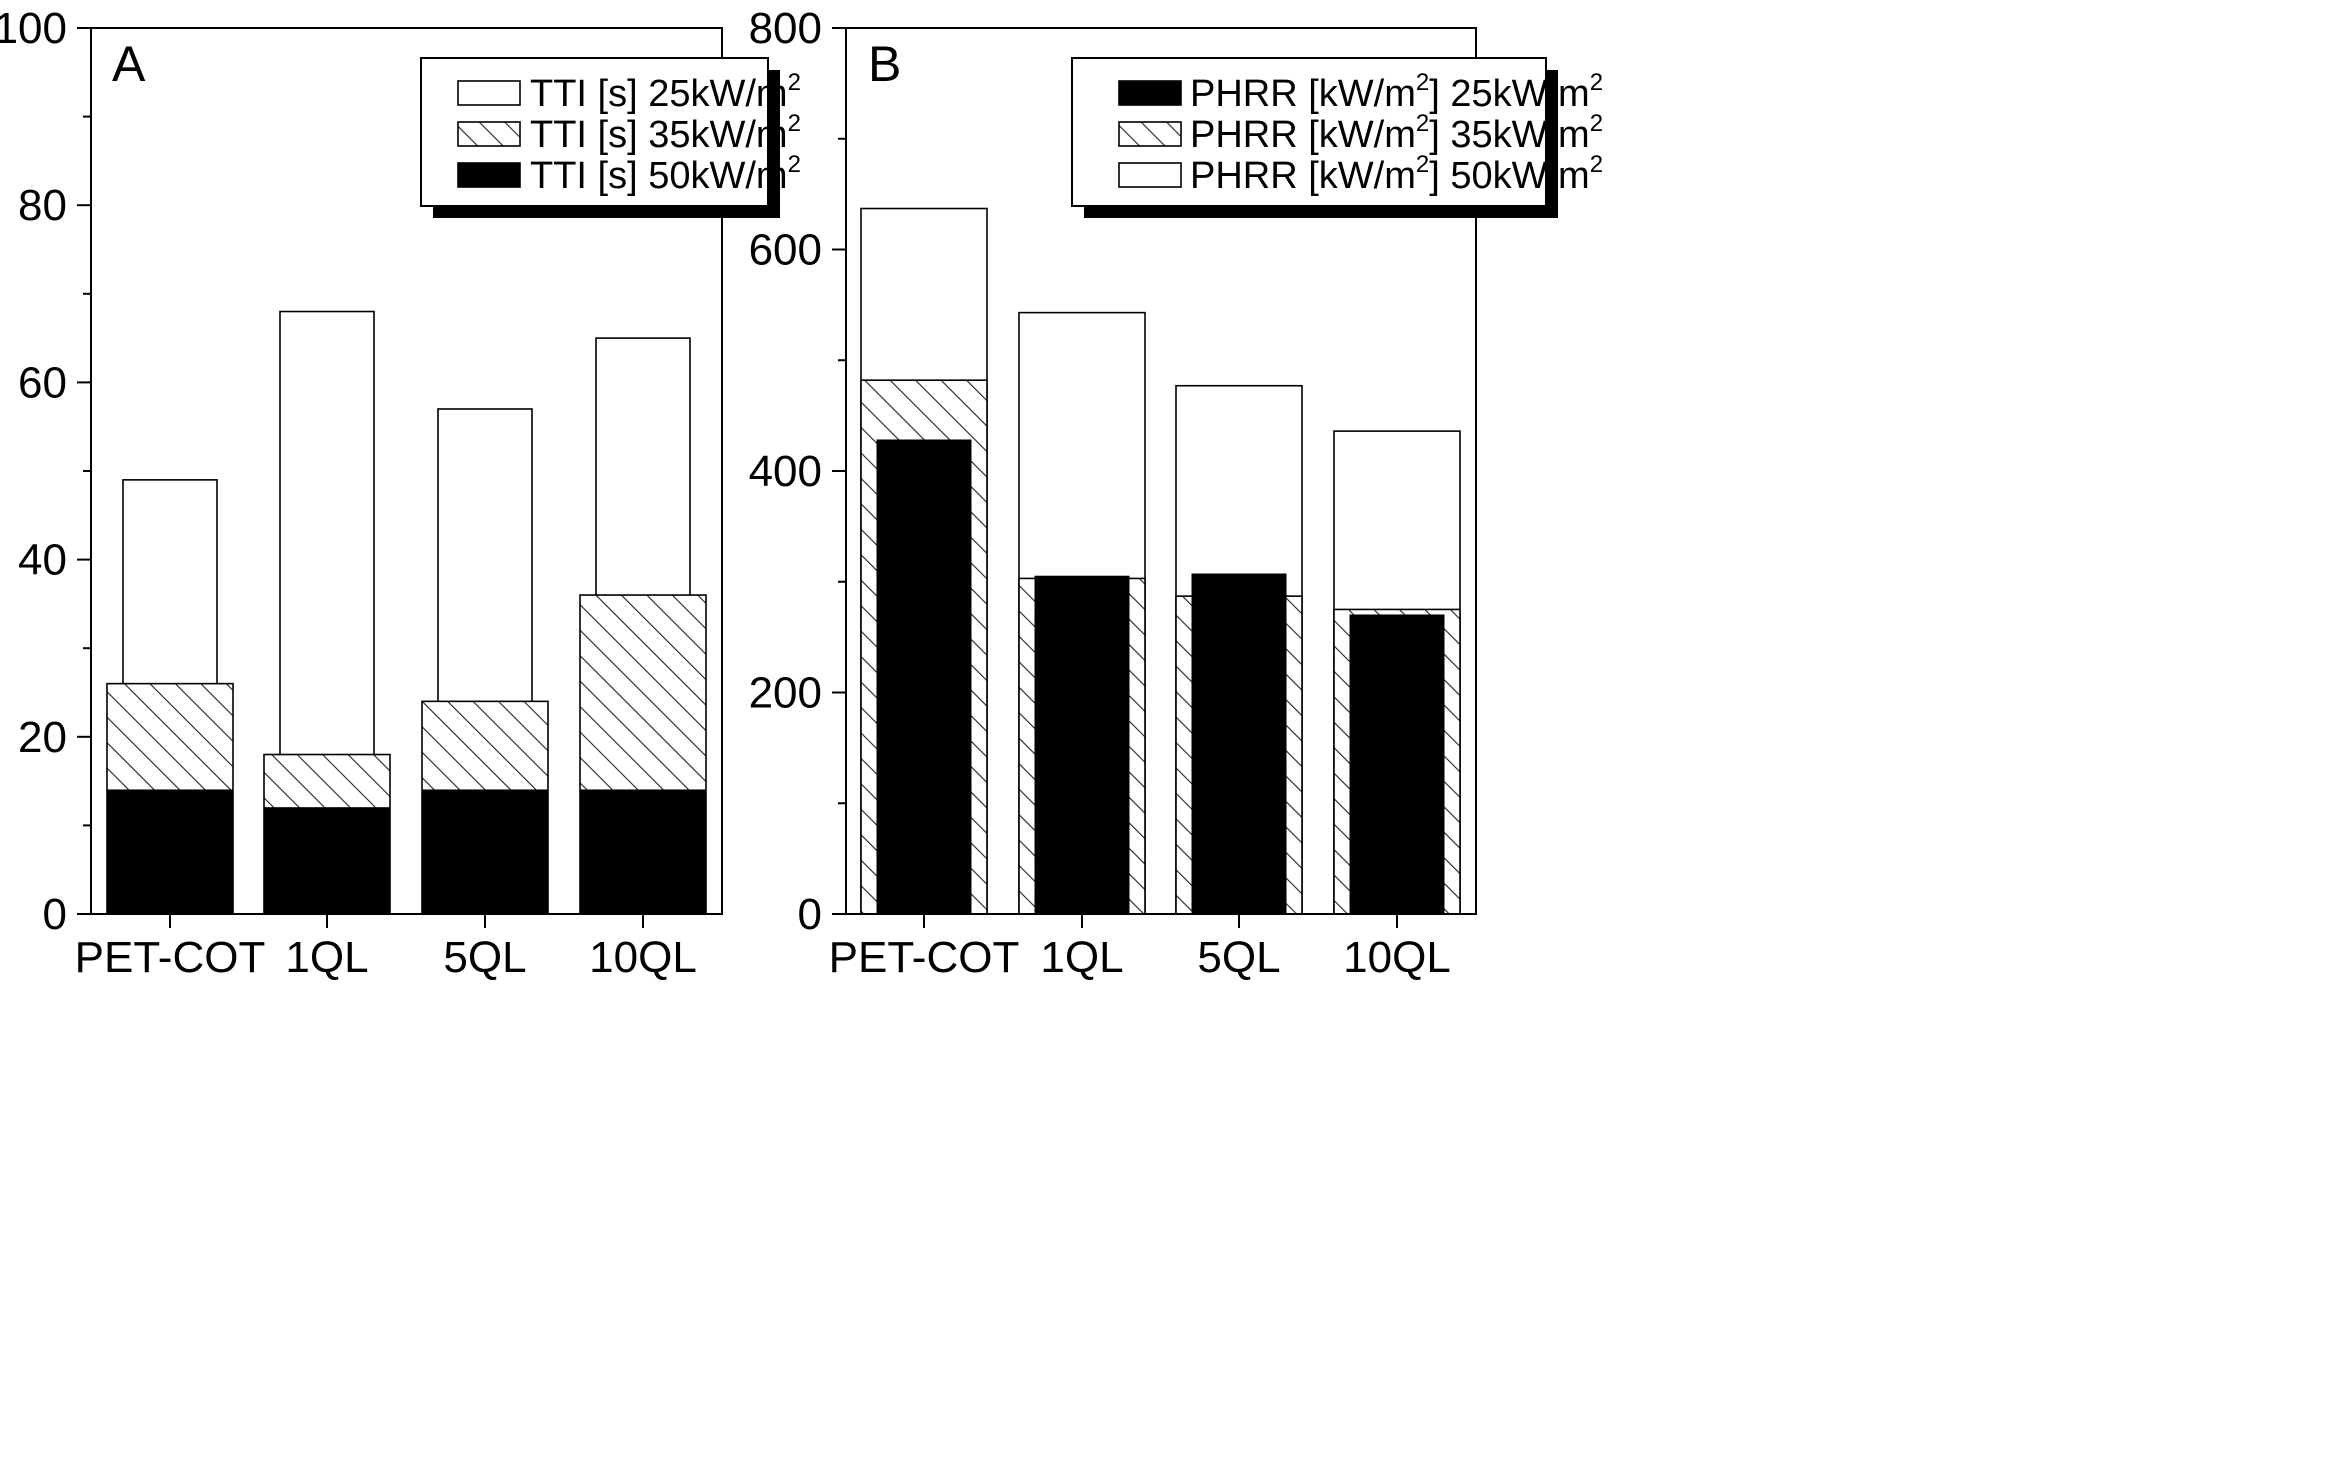 The width and height of the screenshot is (2349, 1481). Describe the element at coordinates (659, 94) in the screenshot. I see `legend-text-part: TTI [s] 25kW/m` at that location.